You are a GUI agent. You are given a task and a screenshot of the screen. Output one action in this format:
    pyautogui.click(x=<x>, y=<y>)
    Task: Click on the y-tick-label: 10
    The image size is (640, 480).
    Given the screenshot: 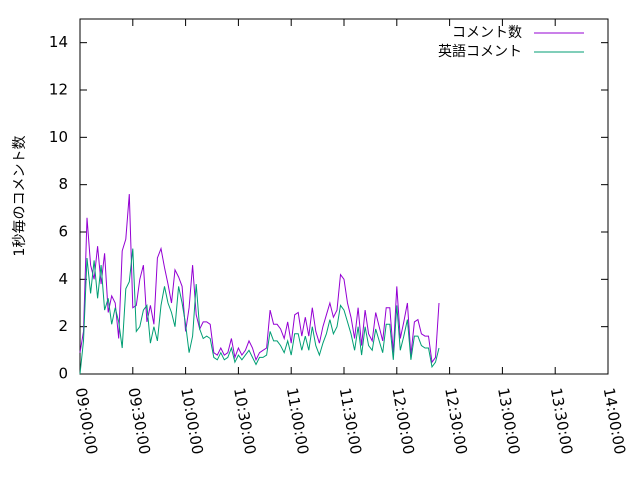 What is the action you would take?
    pyautogui.click(x=58, y=137)
    